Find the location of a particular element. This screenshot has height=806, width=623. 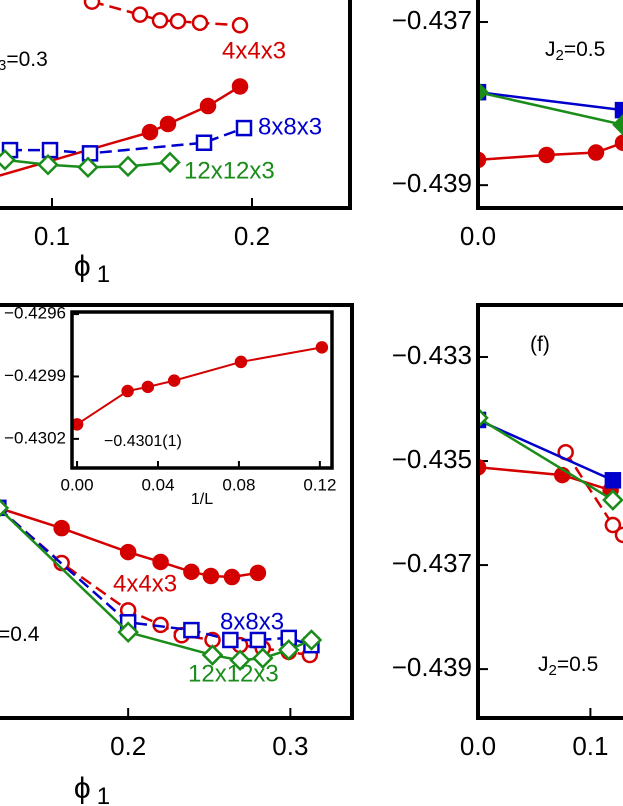

y-tick-label: −0.4299 is located at coordinates (35, 375).